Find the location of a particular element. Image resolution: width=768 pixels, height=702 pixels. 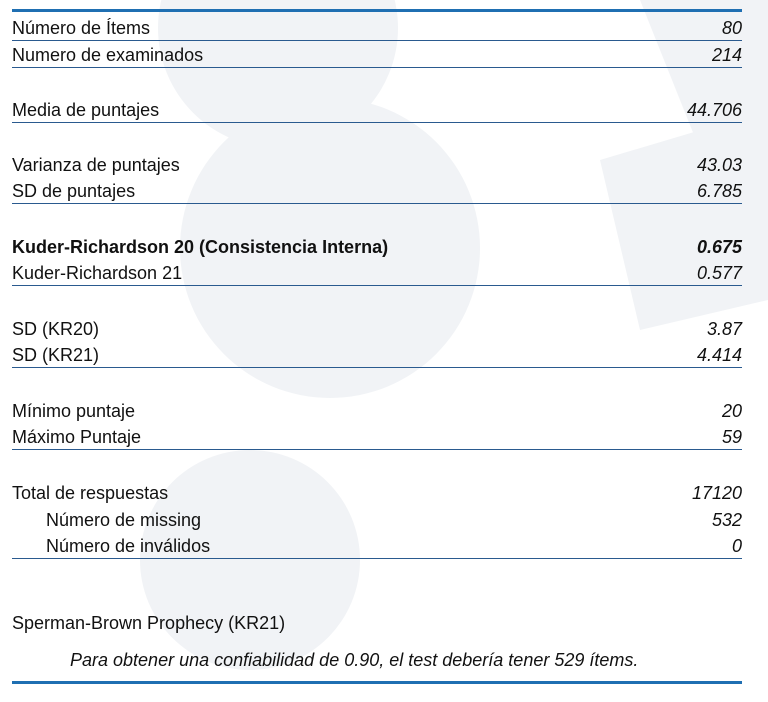

stat-label: Número de Ítems is located at coordinates (81, 28).